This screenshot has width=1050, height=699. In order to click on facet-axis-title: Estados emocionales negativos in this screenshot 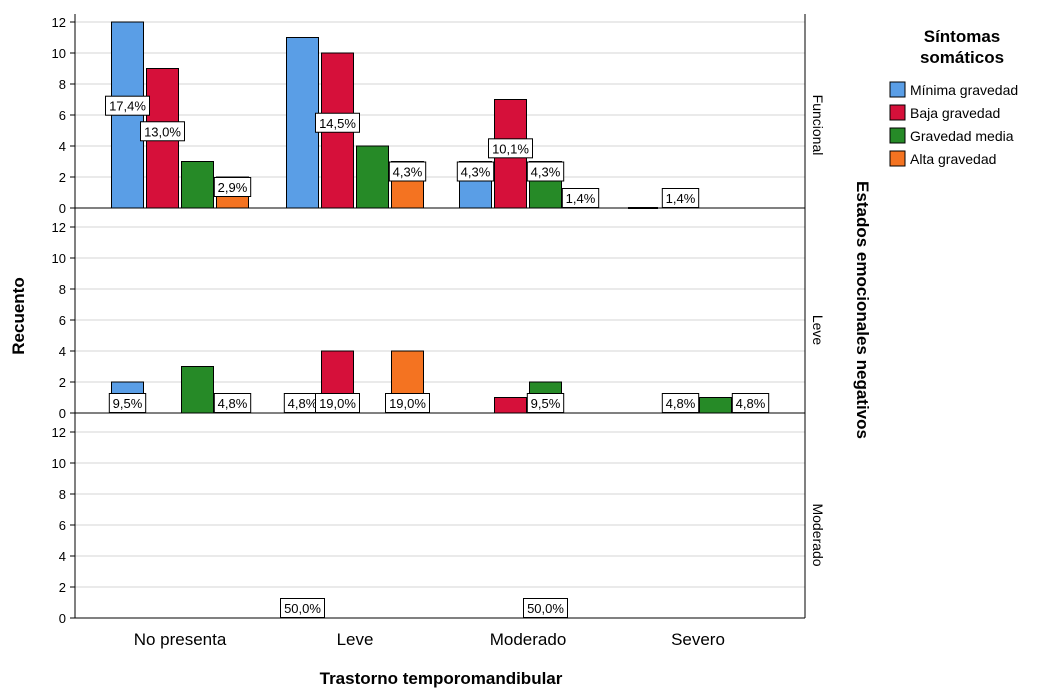, I will do `click(862, 310)`.